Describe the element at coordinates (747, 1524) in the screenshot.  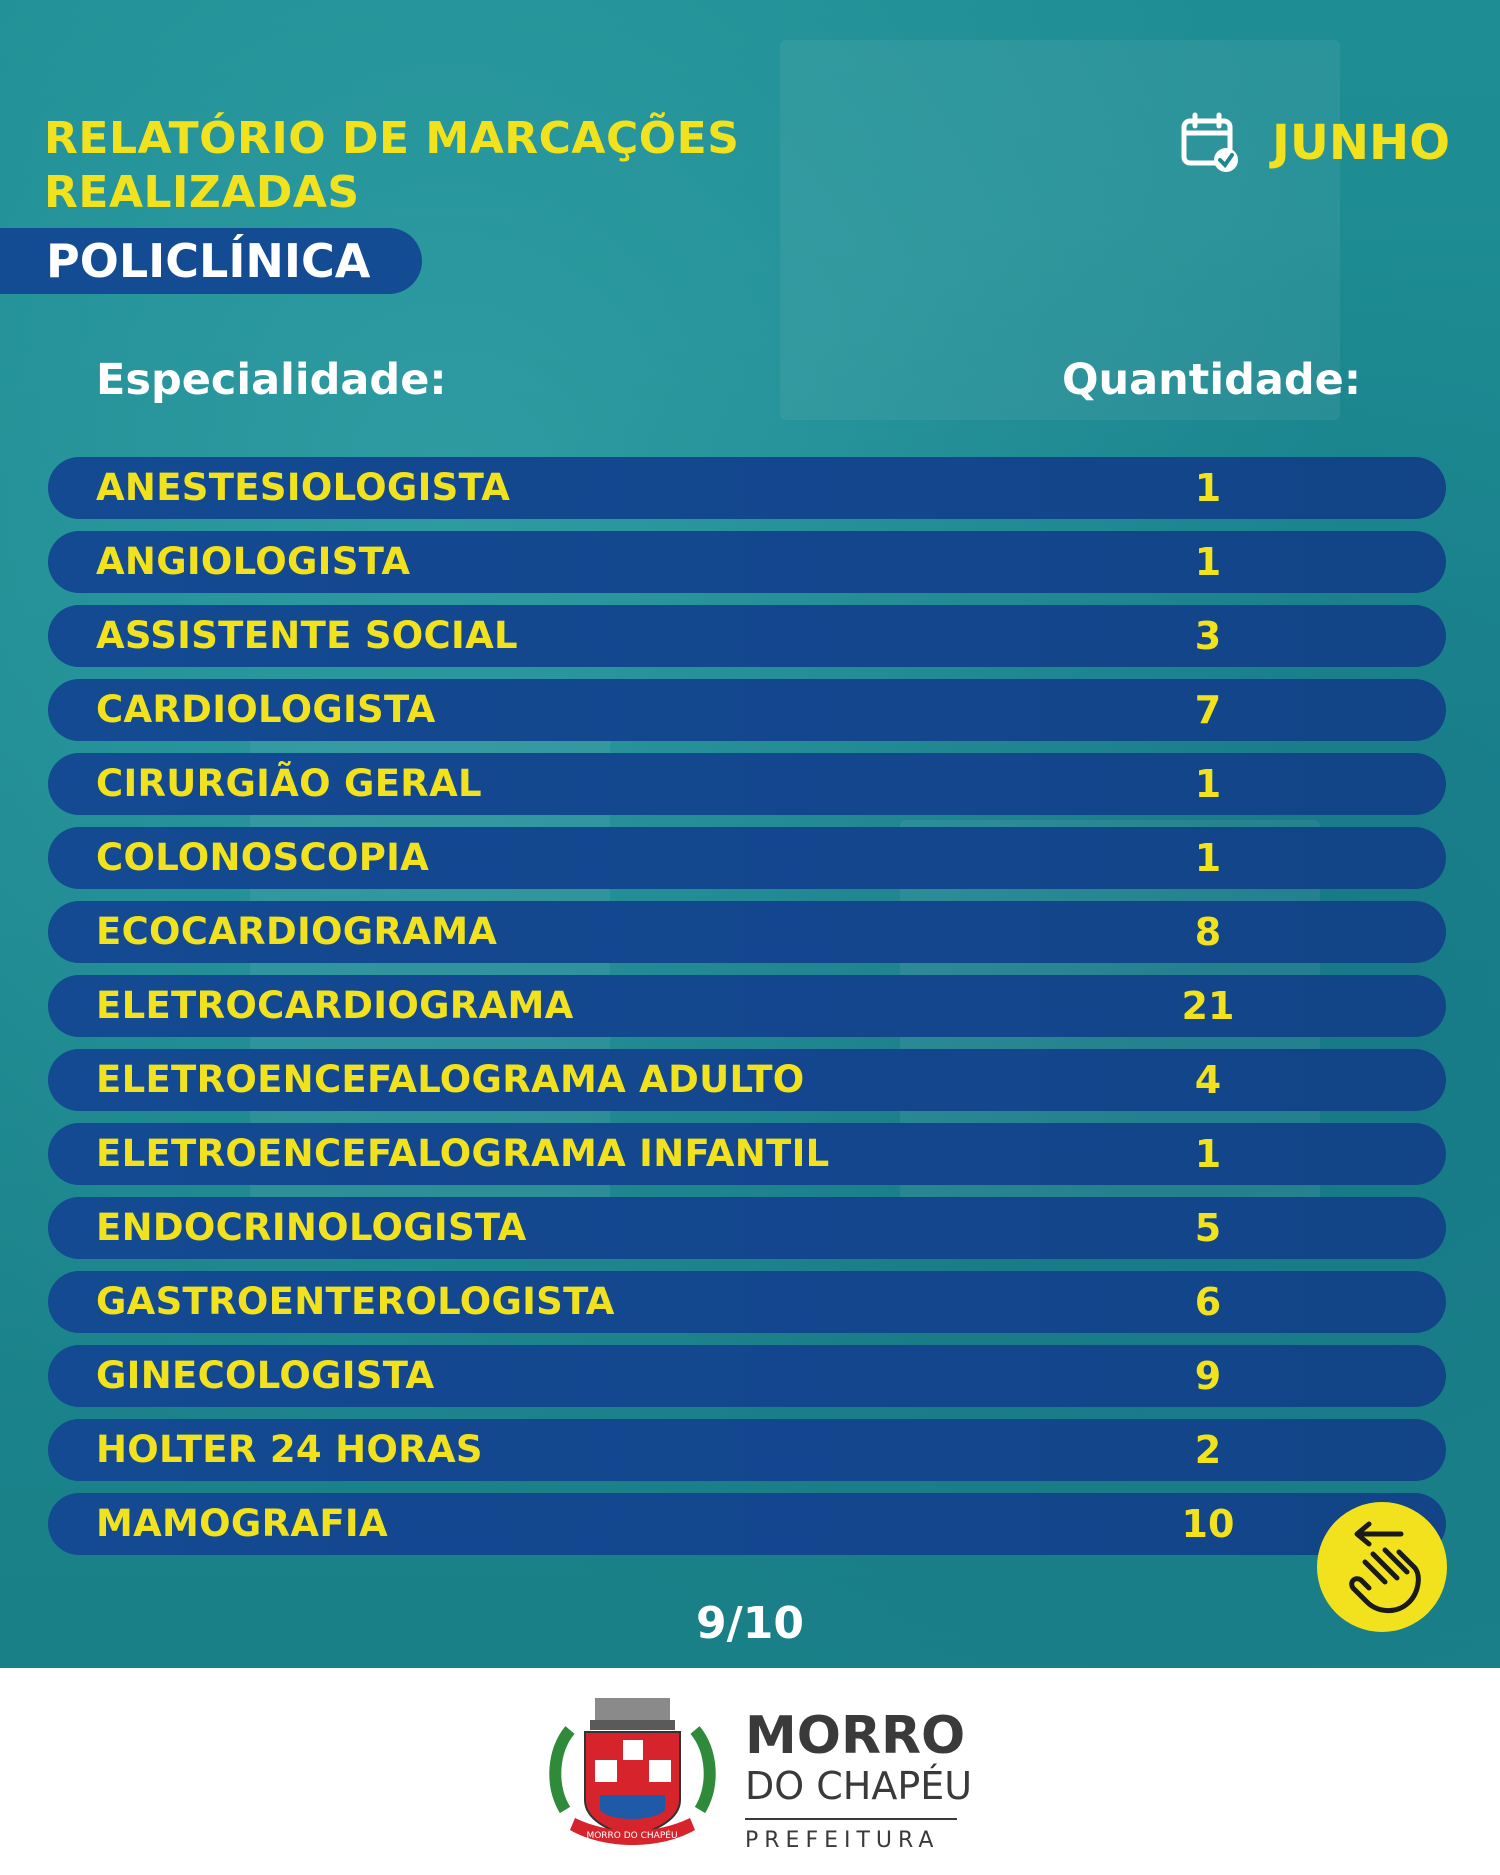
I see `table-row: MAMOGRAFIA 10` at that location.